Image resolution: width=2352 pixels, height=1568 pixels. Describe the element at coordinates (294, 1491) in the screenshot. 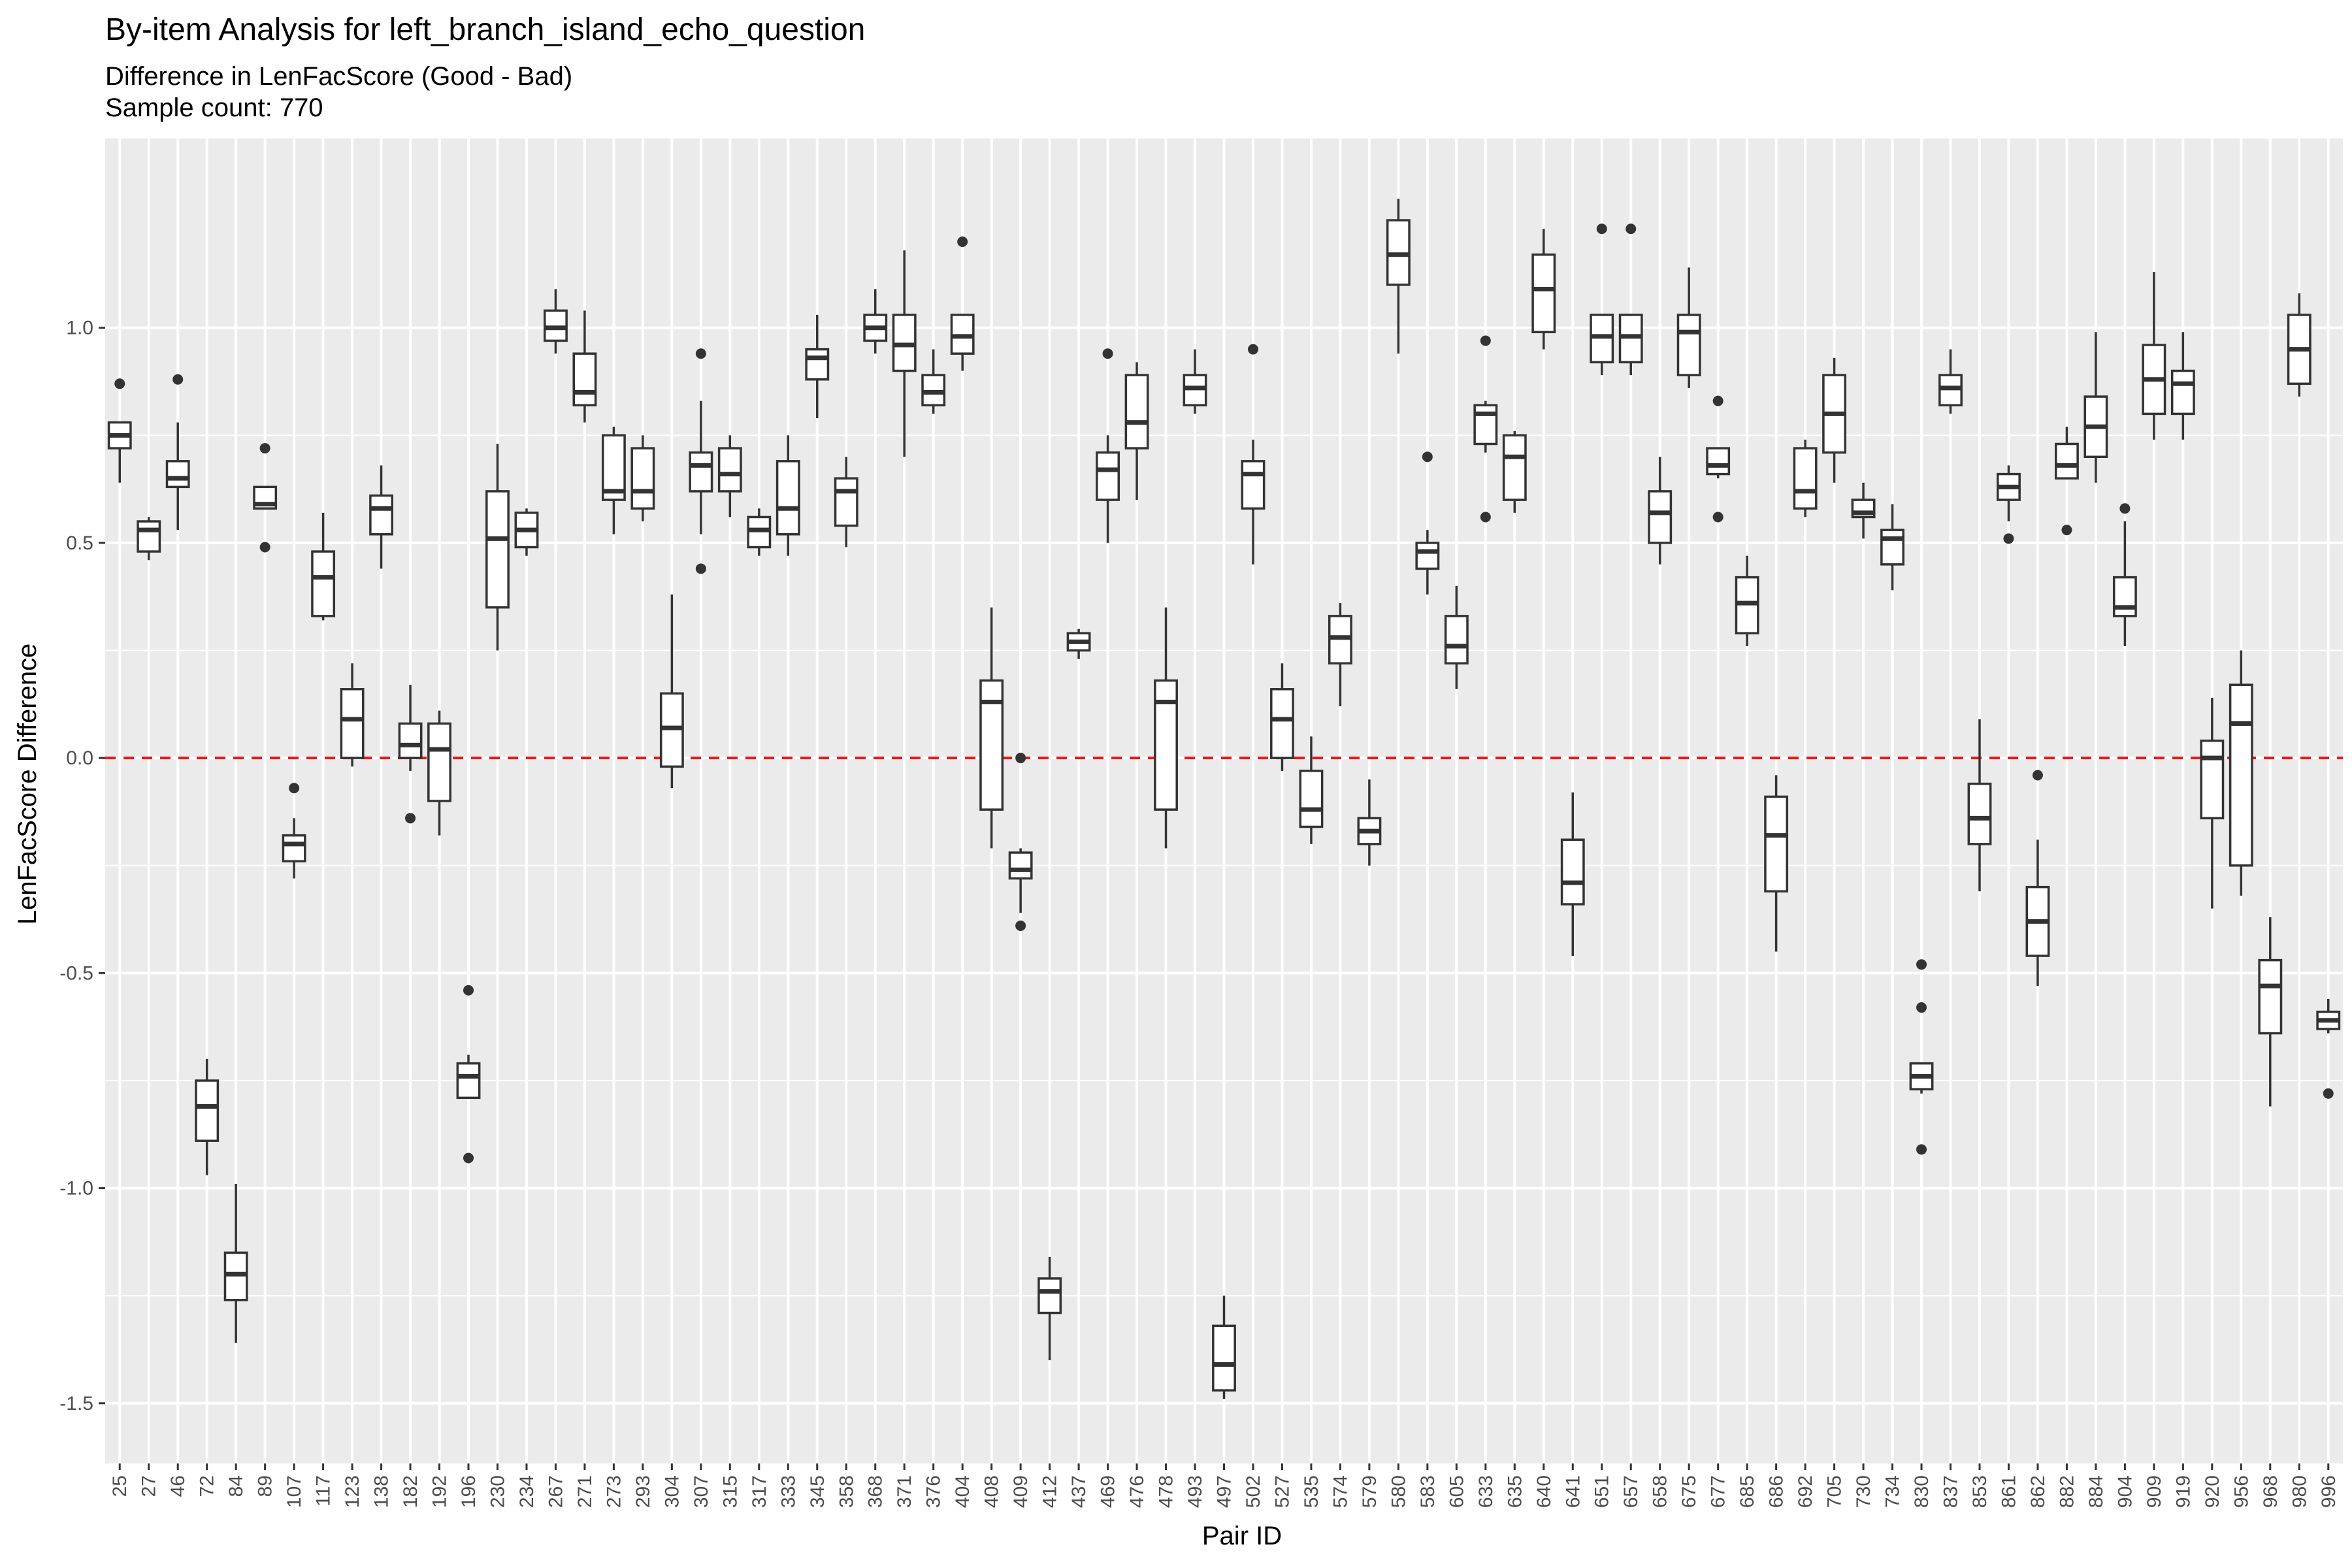

I see `x-tick-label: 107` at that location.